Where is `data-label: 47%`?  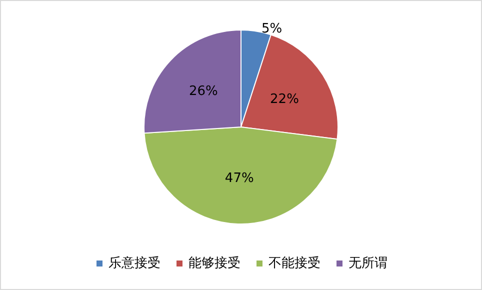
data-label: 47% is located at coordinates (239, 178).